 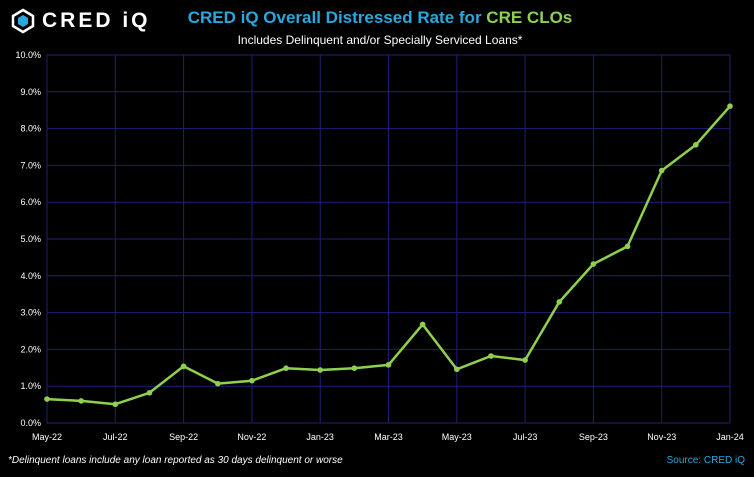 I want to click on x-tick-label: Sep-22, so click(x=183, y=437).